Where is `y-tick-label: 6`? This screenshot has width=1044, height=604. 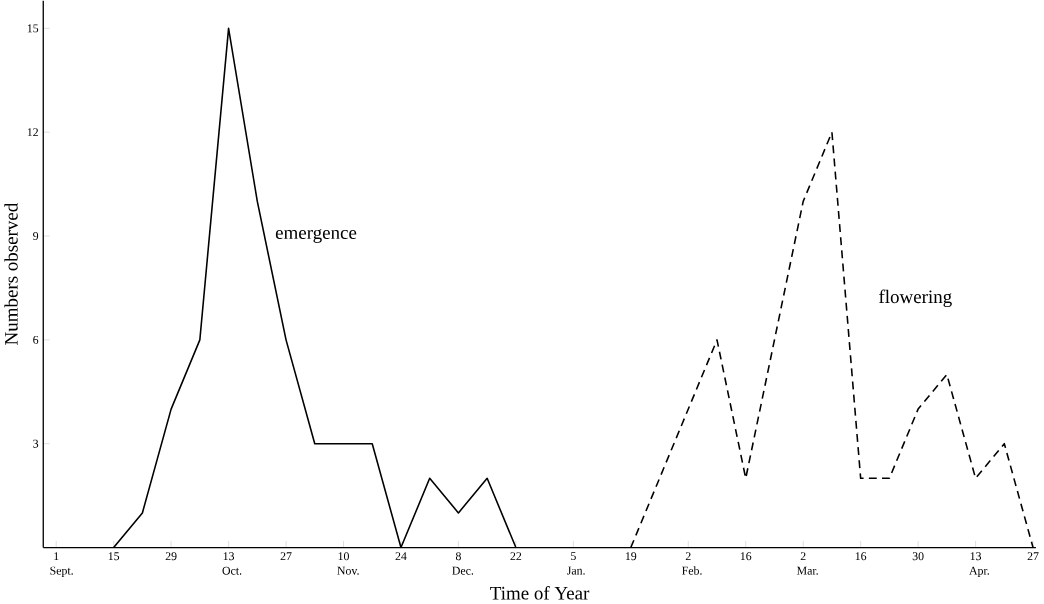
y-tick-label: 6 is located at coordinates (36, 339).